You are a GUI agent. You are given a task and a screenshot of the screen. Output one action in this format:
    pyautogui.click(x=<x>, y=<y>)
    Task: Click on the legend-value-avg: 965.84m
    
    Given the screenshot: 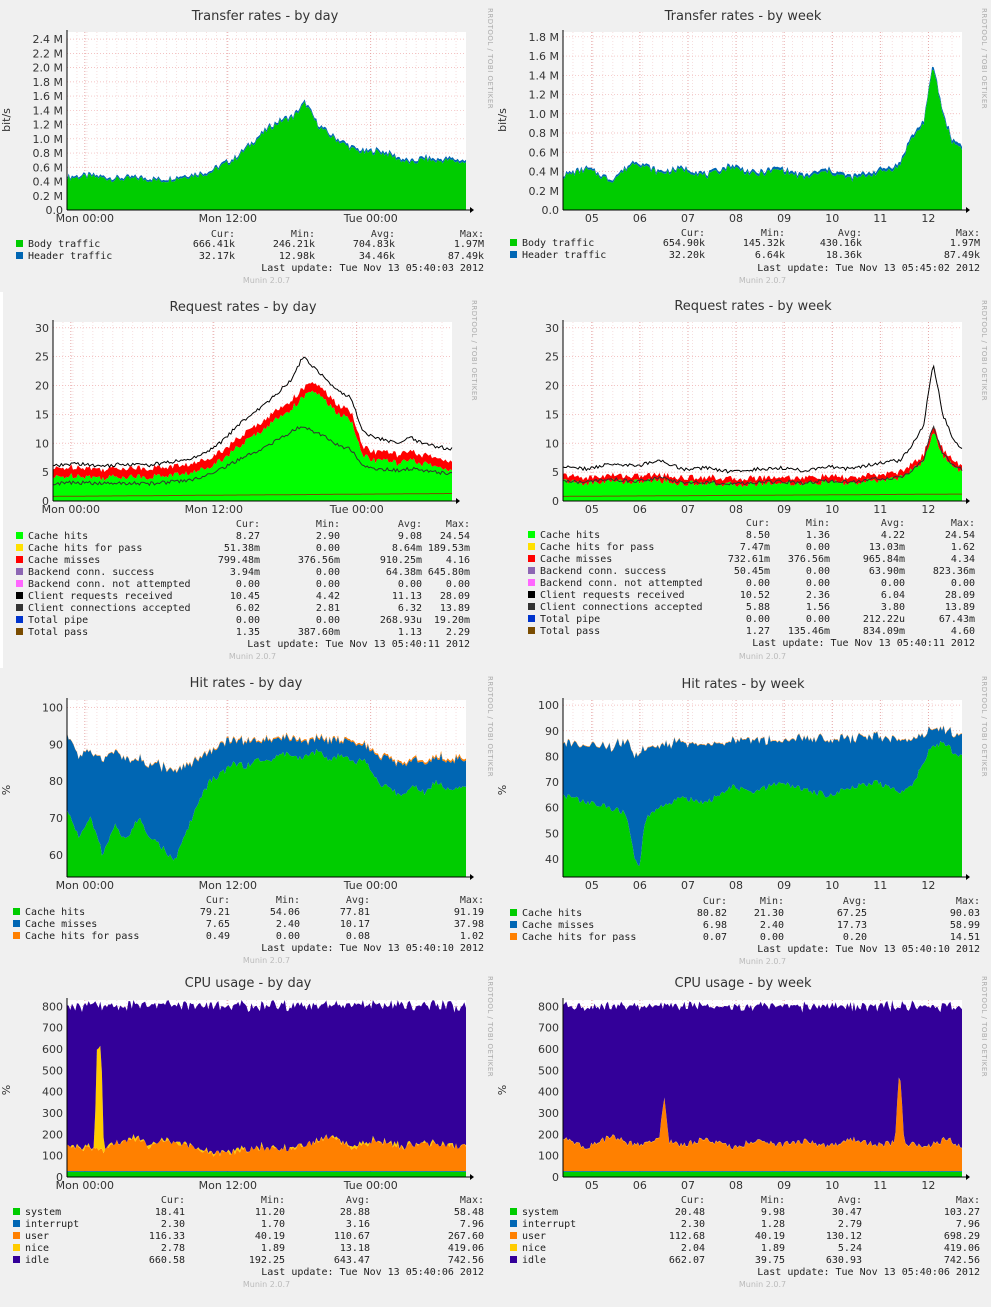 What is the action you would take?
    pyautogui.click(x=884, y=559)
    